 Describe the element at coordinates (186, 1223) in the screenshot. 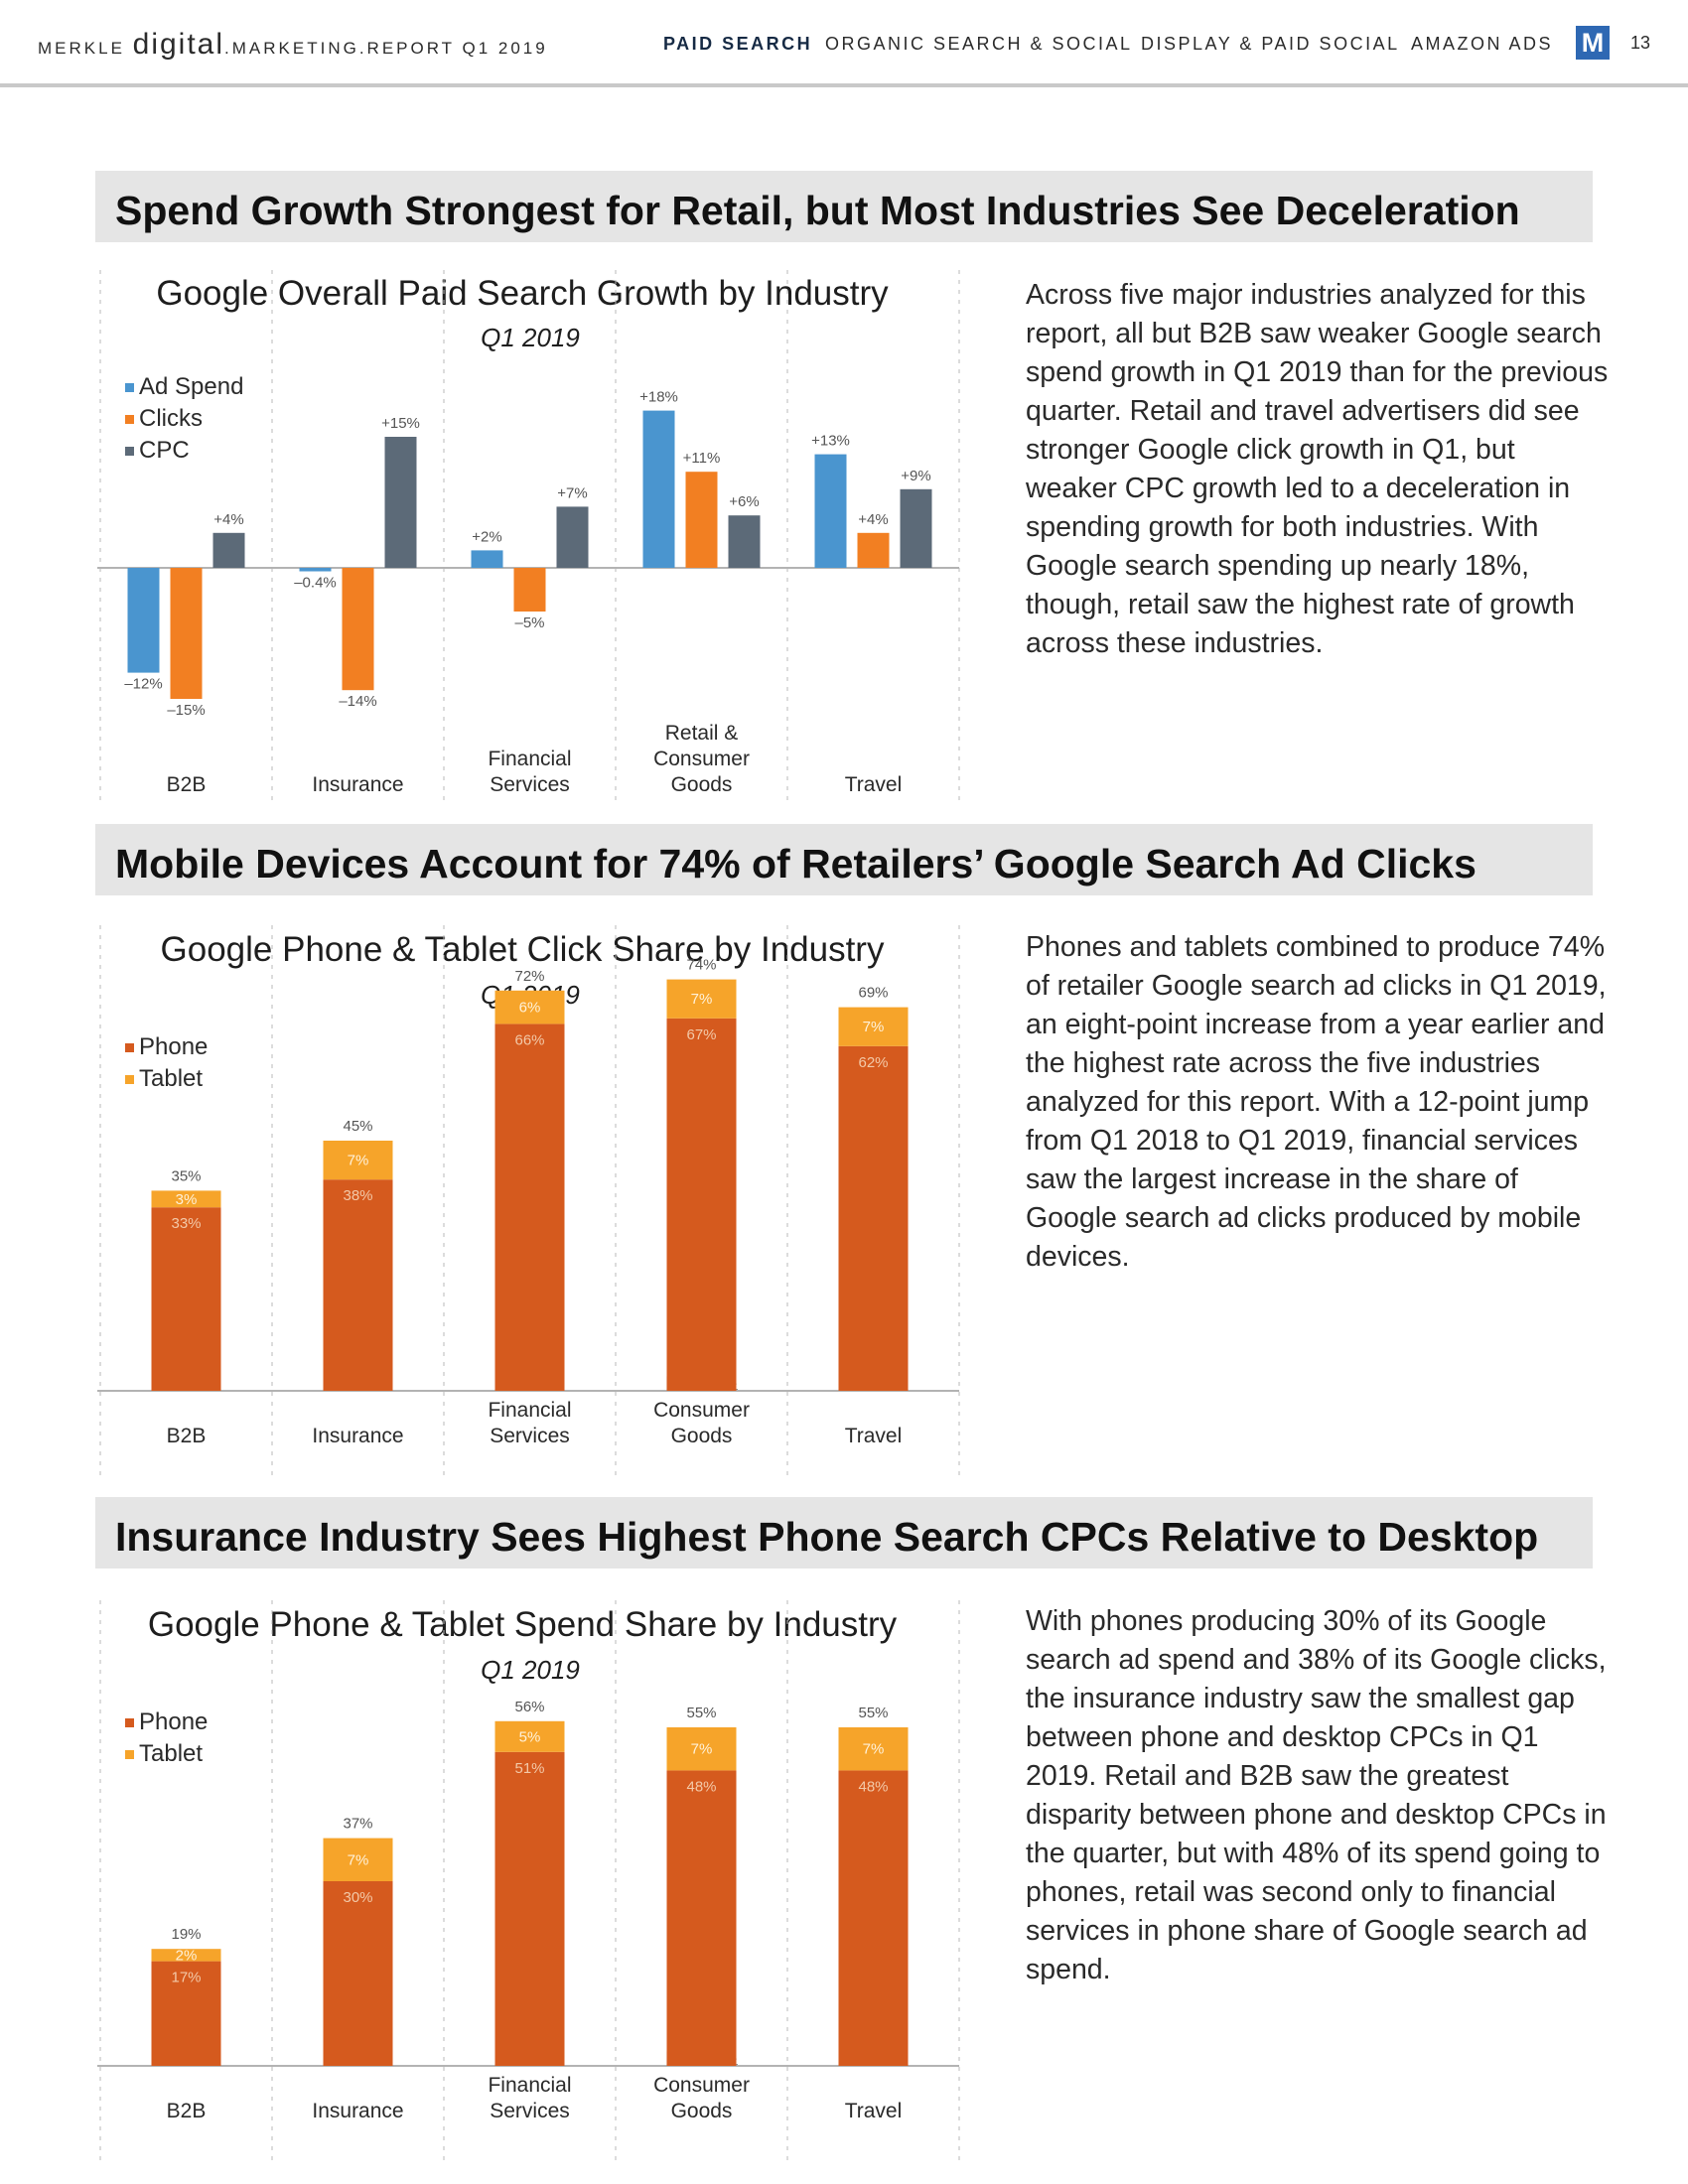

I see `data-label-phone: 33%` at that location.